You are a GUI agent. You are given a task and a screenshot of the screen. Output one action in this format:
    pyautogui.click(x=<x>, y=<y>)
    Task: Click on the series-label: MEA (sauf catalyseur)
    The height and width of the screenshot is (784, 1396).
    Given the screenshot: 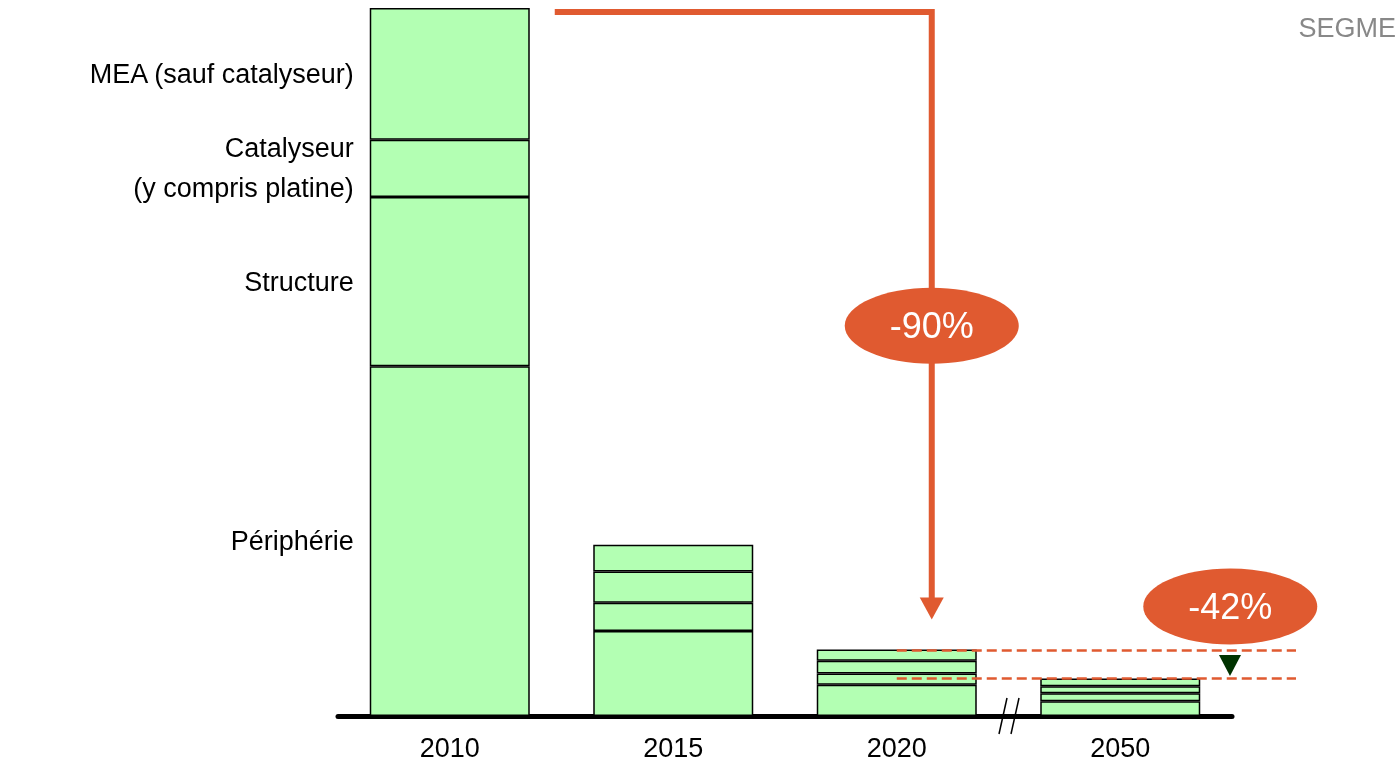 What is the action you would take?
    pyautogui.click(x=221, y=73)
    